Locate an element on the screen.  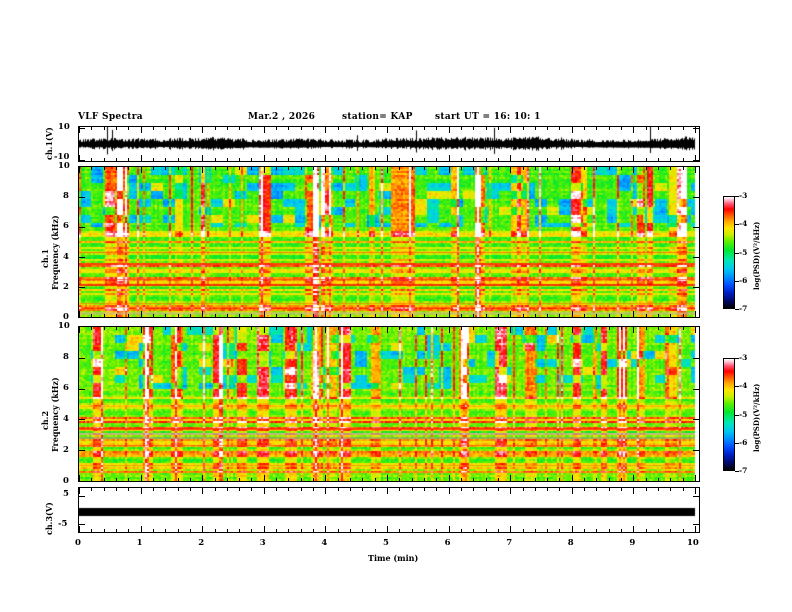
ch2-freq-tick-6: 6 is located at coordinates (66, 388).